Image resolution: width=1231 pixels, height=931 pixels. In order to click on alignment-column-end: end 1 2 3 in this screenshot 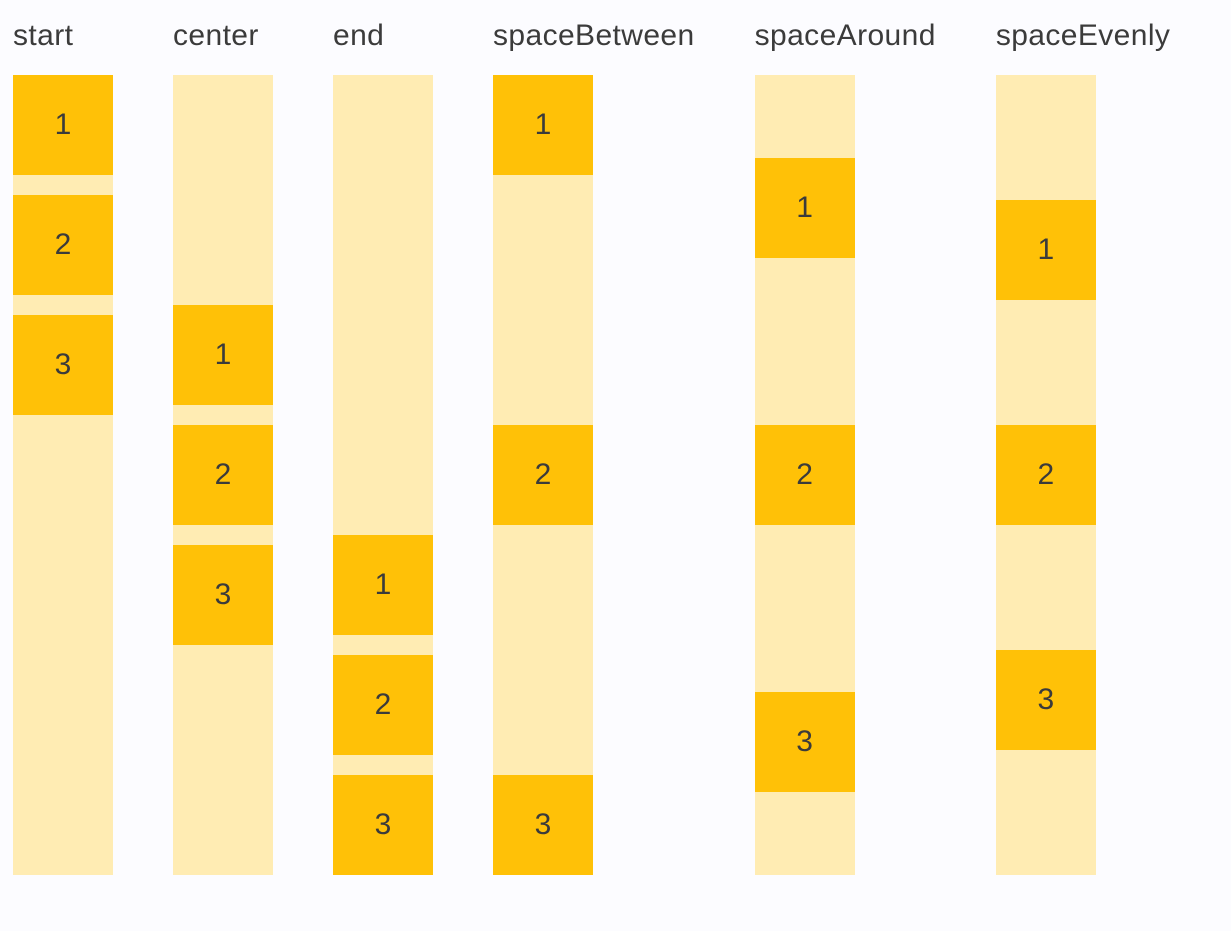, I will do `click(383, 445)`.